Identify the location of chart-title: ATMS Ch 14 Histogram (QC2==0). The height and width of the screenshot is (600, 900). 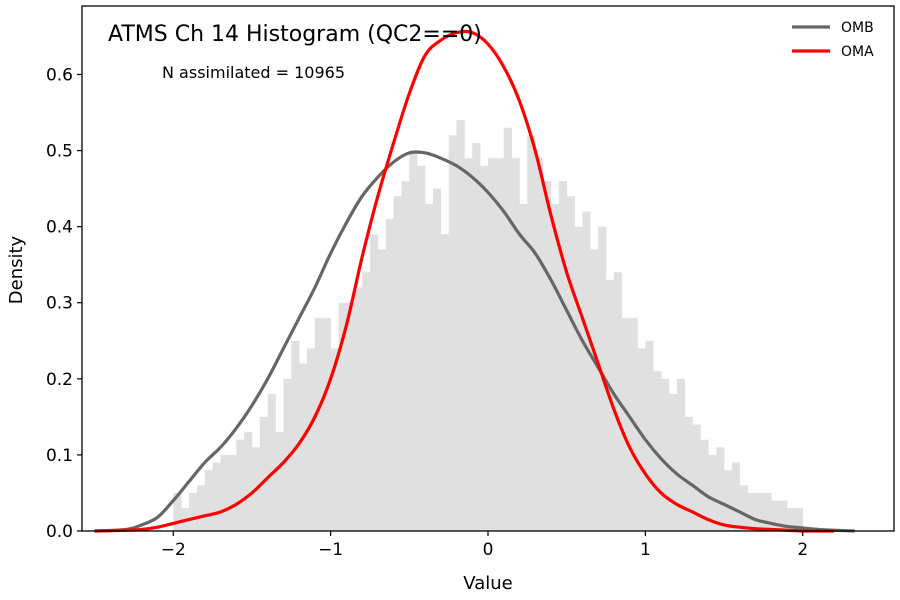
(295, 34).